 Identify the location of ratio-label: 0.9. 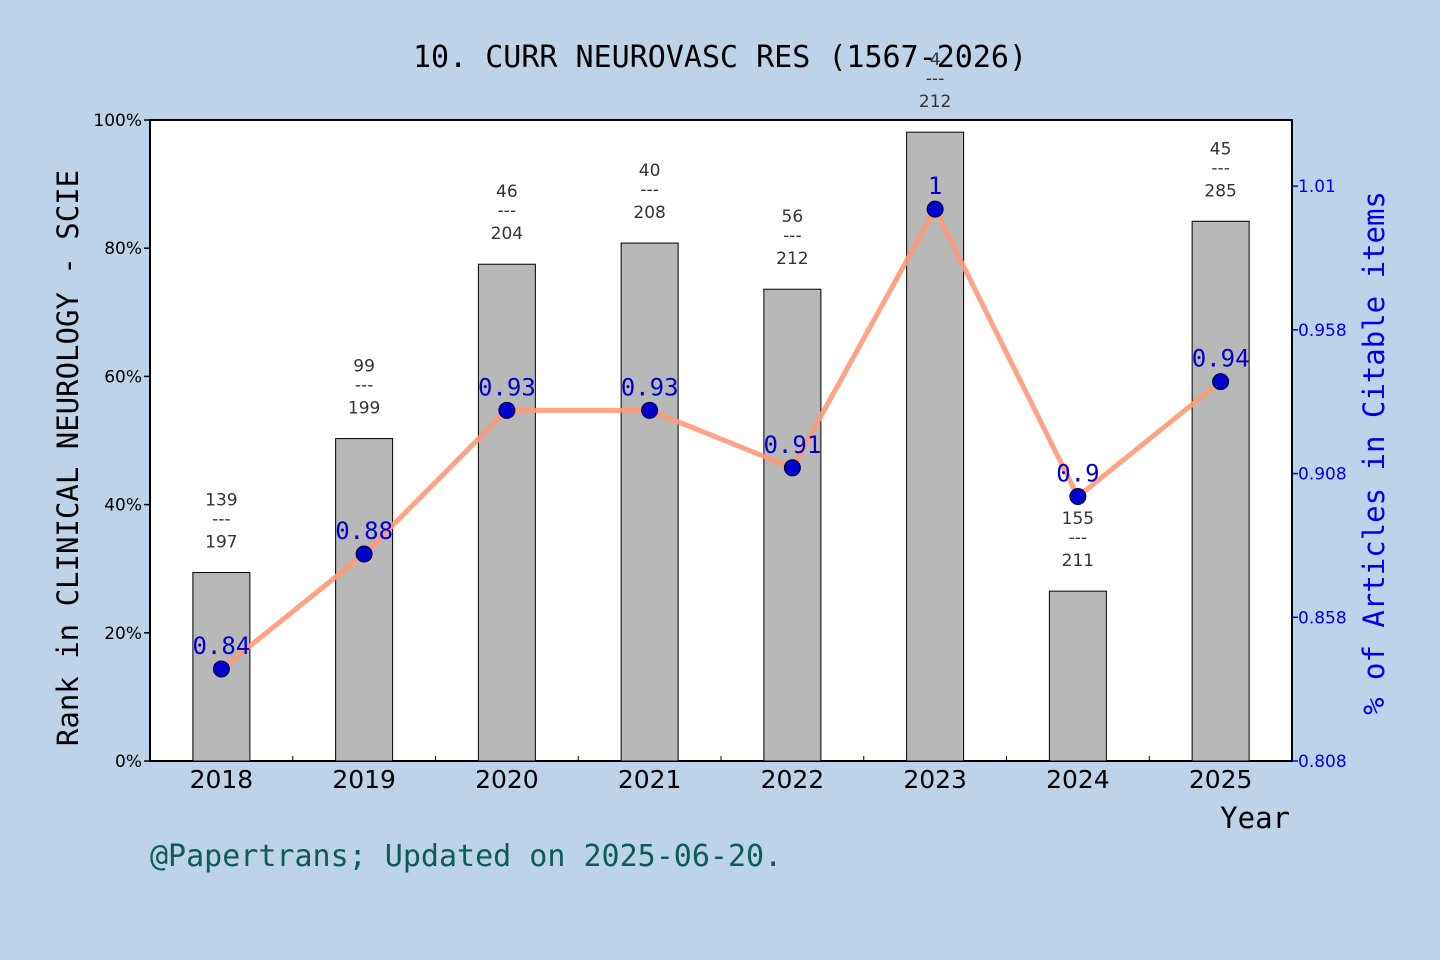
(1077, 474).